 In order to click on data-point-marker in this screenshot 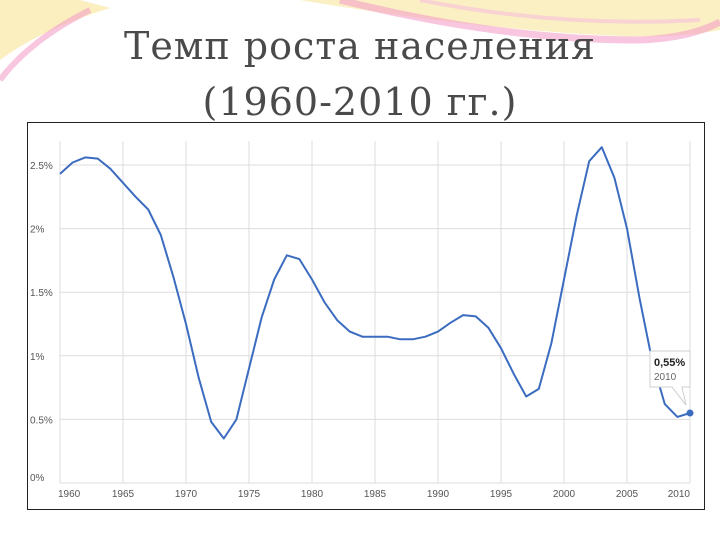, I will do `click(690, 413)`.